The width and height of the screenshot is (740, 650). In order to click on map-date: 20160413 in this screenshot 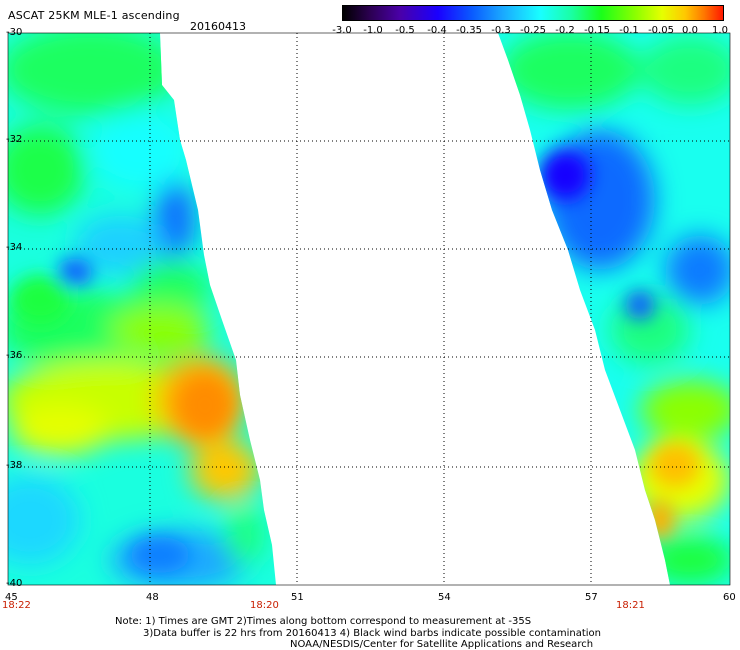, I will do `click(218, 26)`.